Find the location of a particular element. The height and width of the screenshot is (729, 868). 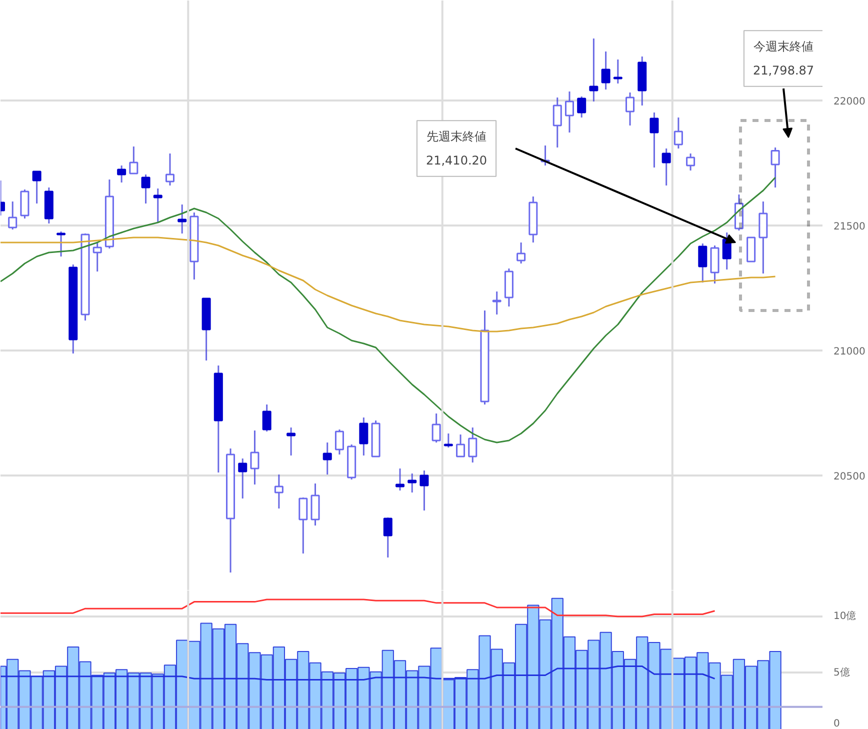

y-tick-label: 10億 is located at coordinates (845, 616).